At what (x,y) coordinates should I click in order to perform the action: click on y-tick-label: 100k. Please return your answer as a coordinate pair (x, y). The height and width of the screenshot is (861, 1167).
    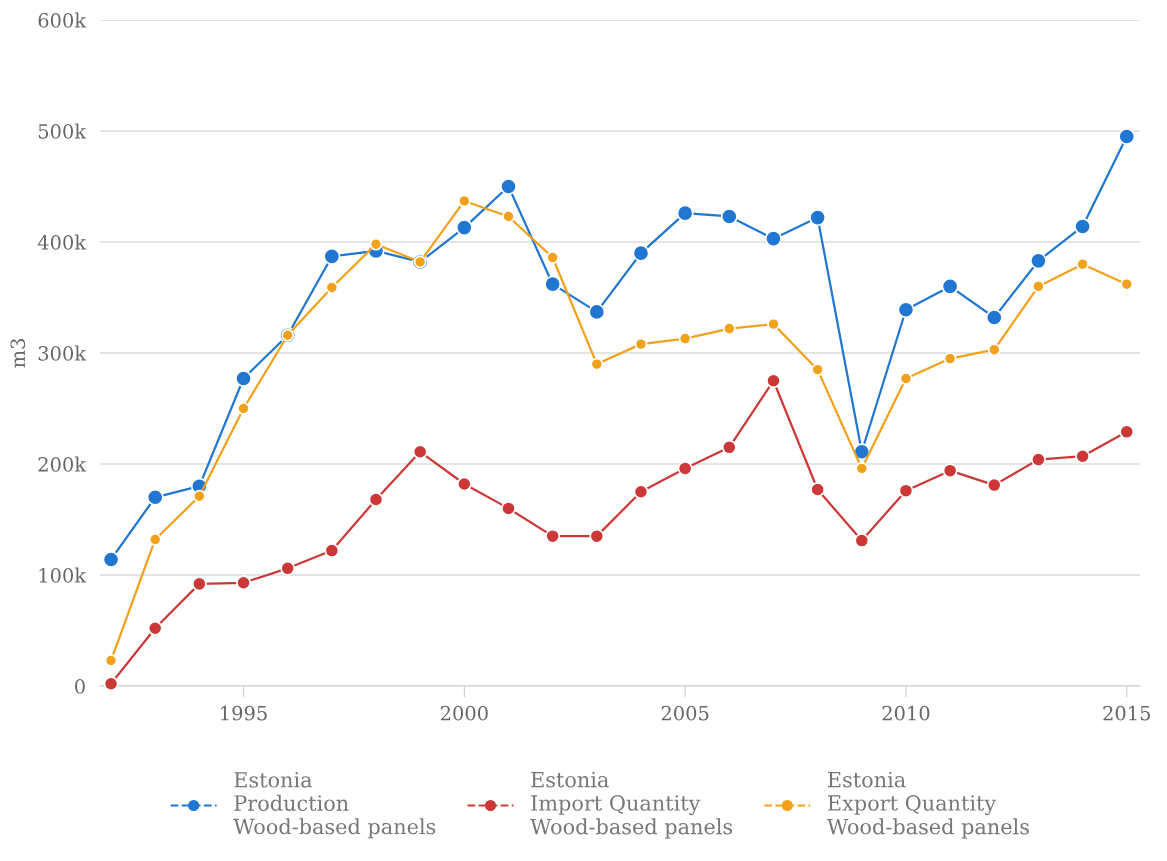
    Looking at the image, I should click on (63, 575).